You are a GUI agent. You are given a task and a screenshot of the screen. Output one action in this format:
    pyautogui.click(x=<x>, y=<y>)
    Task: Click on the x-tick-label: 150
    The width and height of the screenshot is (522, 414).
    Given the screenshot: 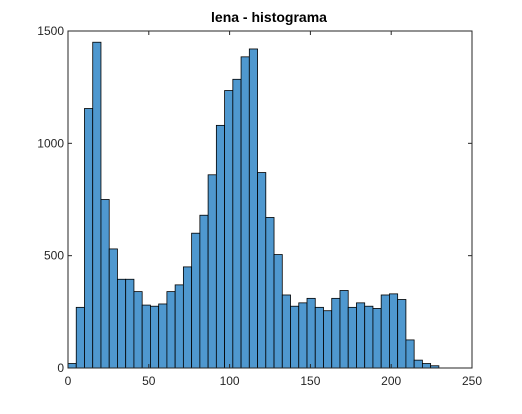 What is the action you would take?
    pyautogui.click(x=310, y=381)
    